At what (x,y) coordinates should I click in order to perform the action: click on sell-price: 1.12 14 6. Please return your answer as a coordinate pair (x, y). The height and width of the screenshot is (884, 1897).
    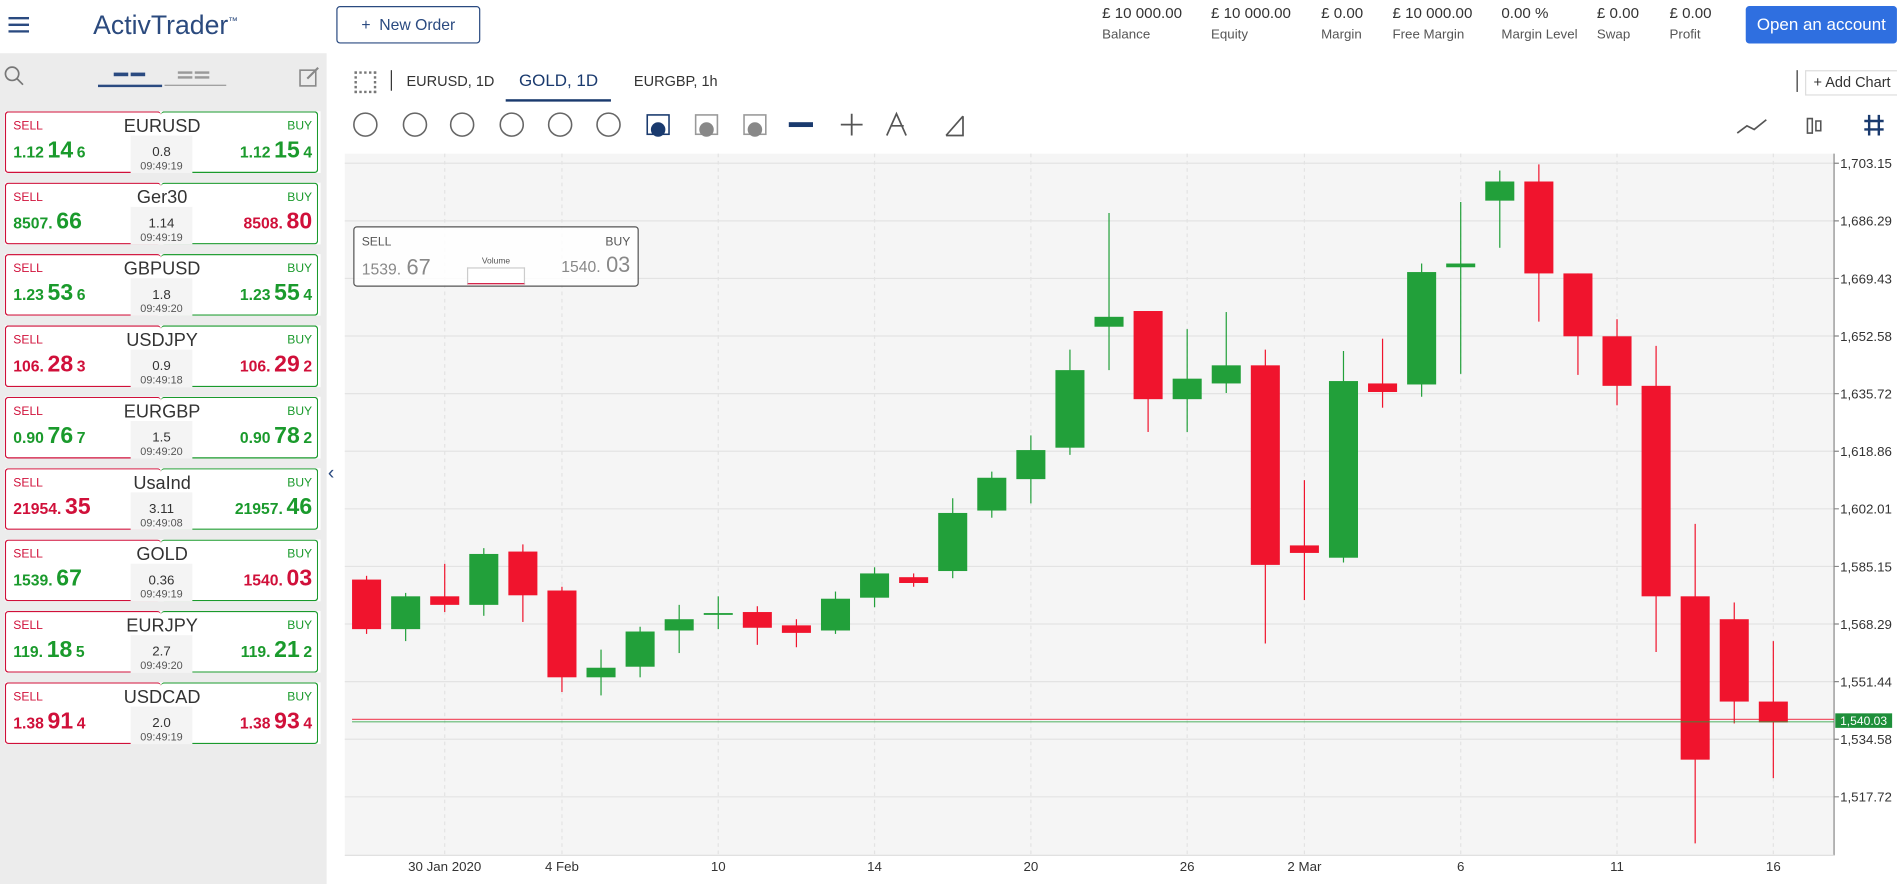
    Looking at the image, I should click on (49, 151).